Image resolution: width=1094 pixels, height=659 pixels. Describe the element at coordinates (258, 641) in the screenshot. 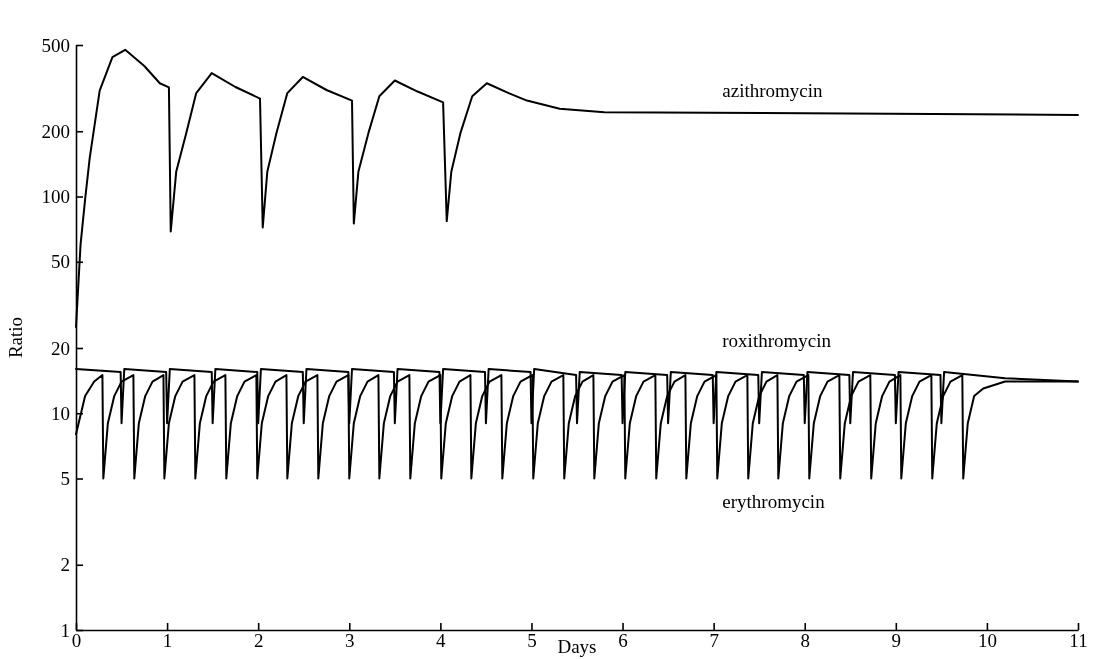

I see `x-tick-label: 2` at that location.